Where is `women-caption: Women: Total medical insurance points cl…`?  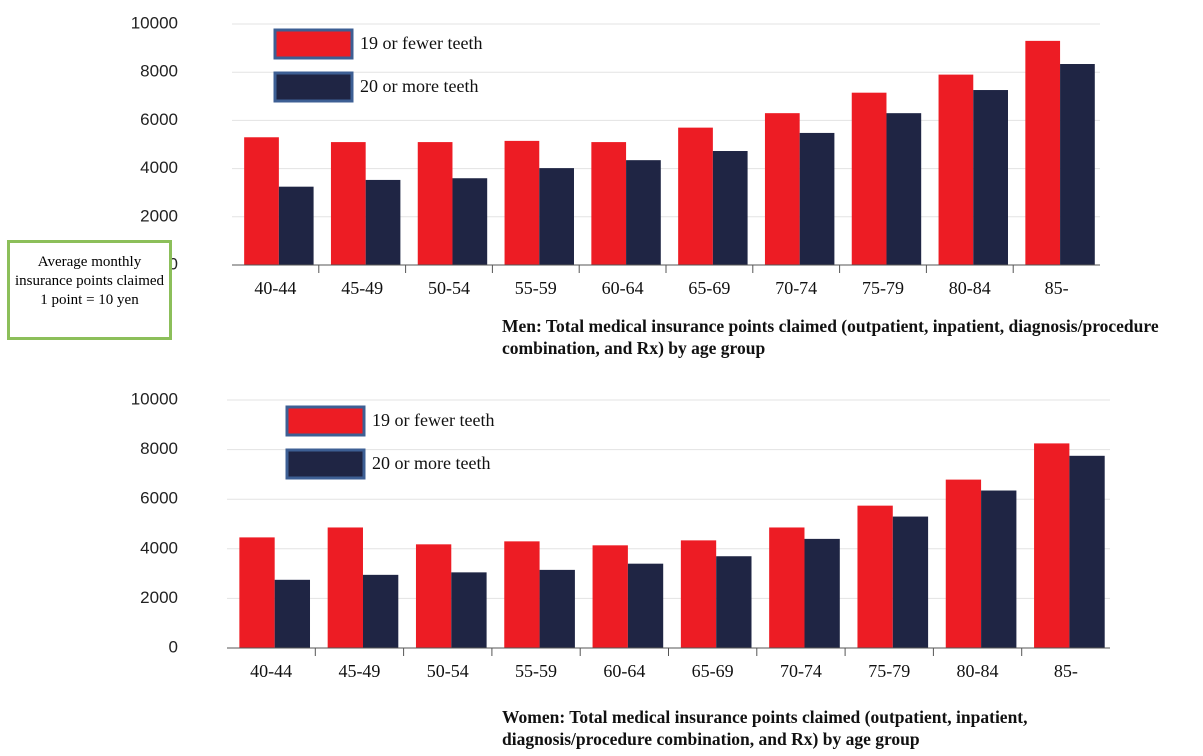
women-caption: Women: Total medical insurance points cl… is located at coordinates (765, 728).